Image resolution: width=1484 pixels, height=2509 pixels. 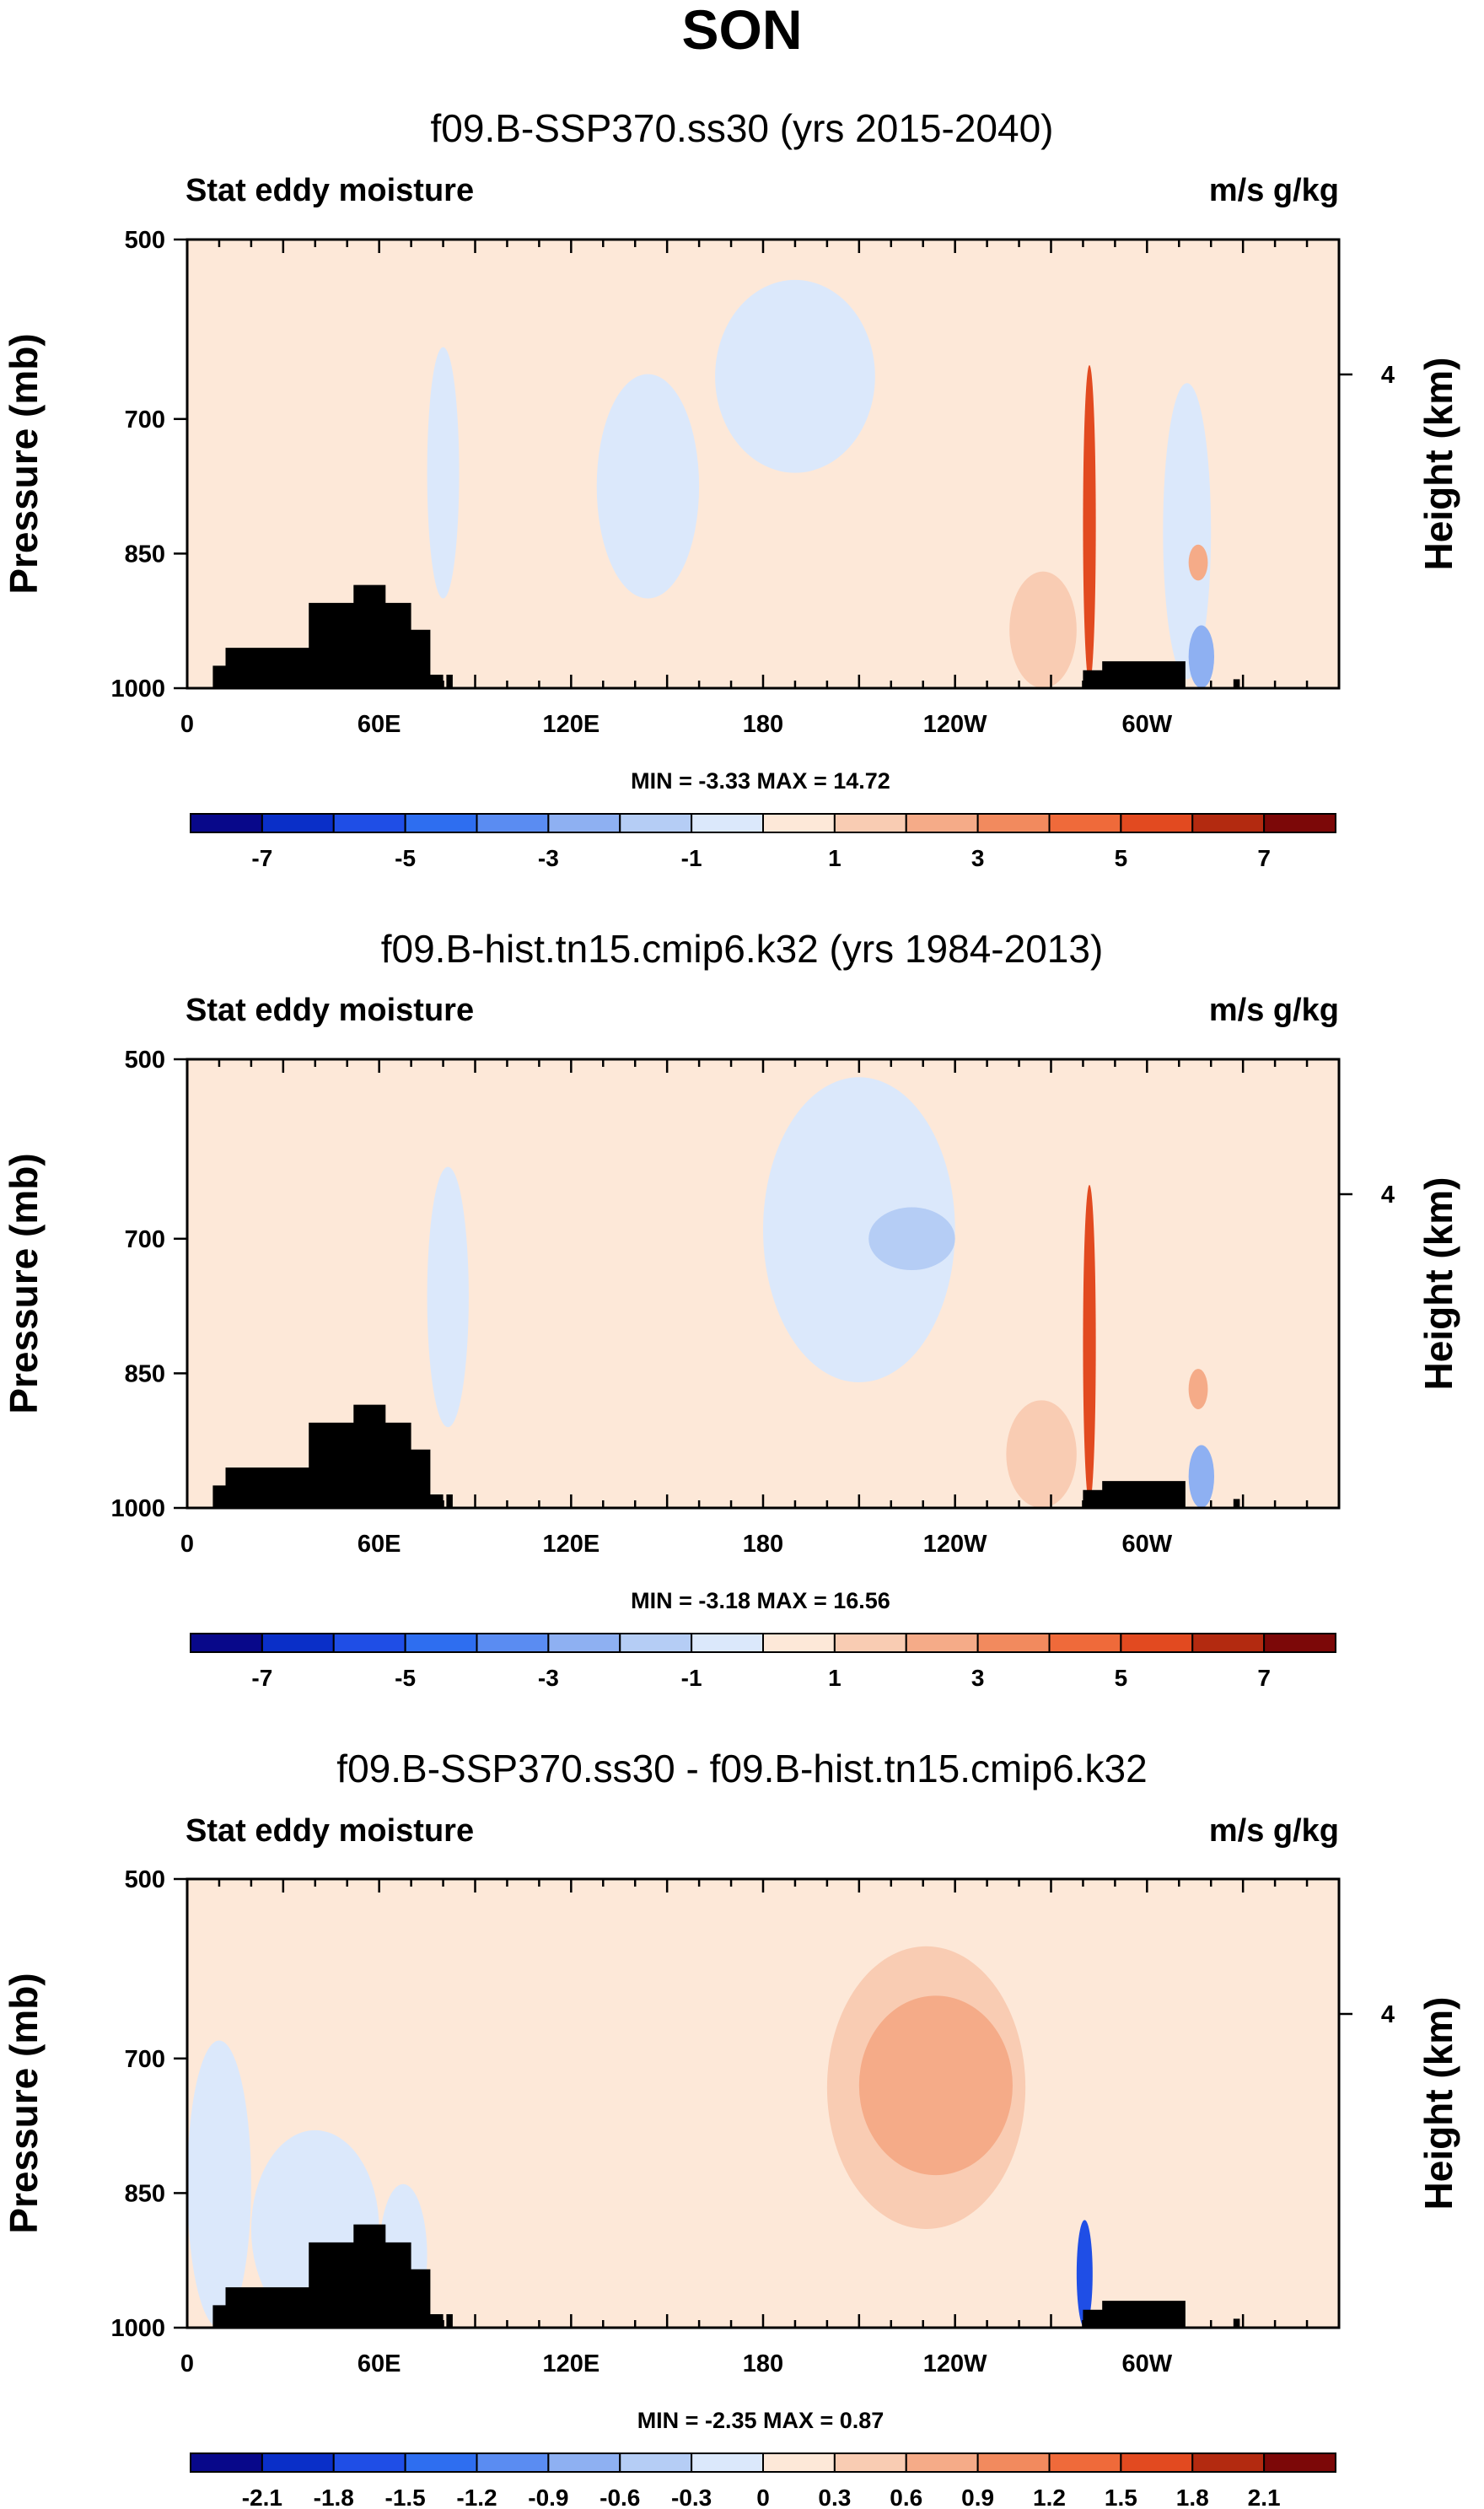 What do you see at coordinates (405, 2497) in the screenshot?
I see `colorbar-label: -1.5` at bounding box center [405, 2497].